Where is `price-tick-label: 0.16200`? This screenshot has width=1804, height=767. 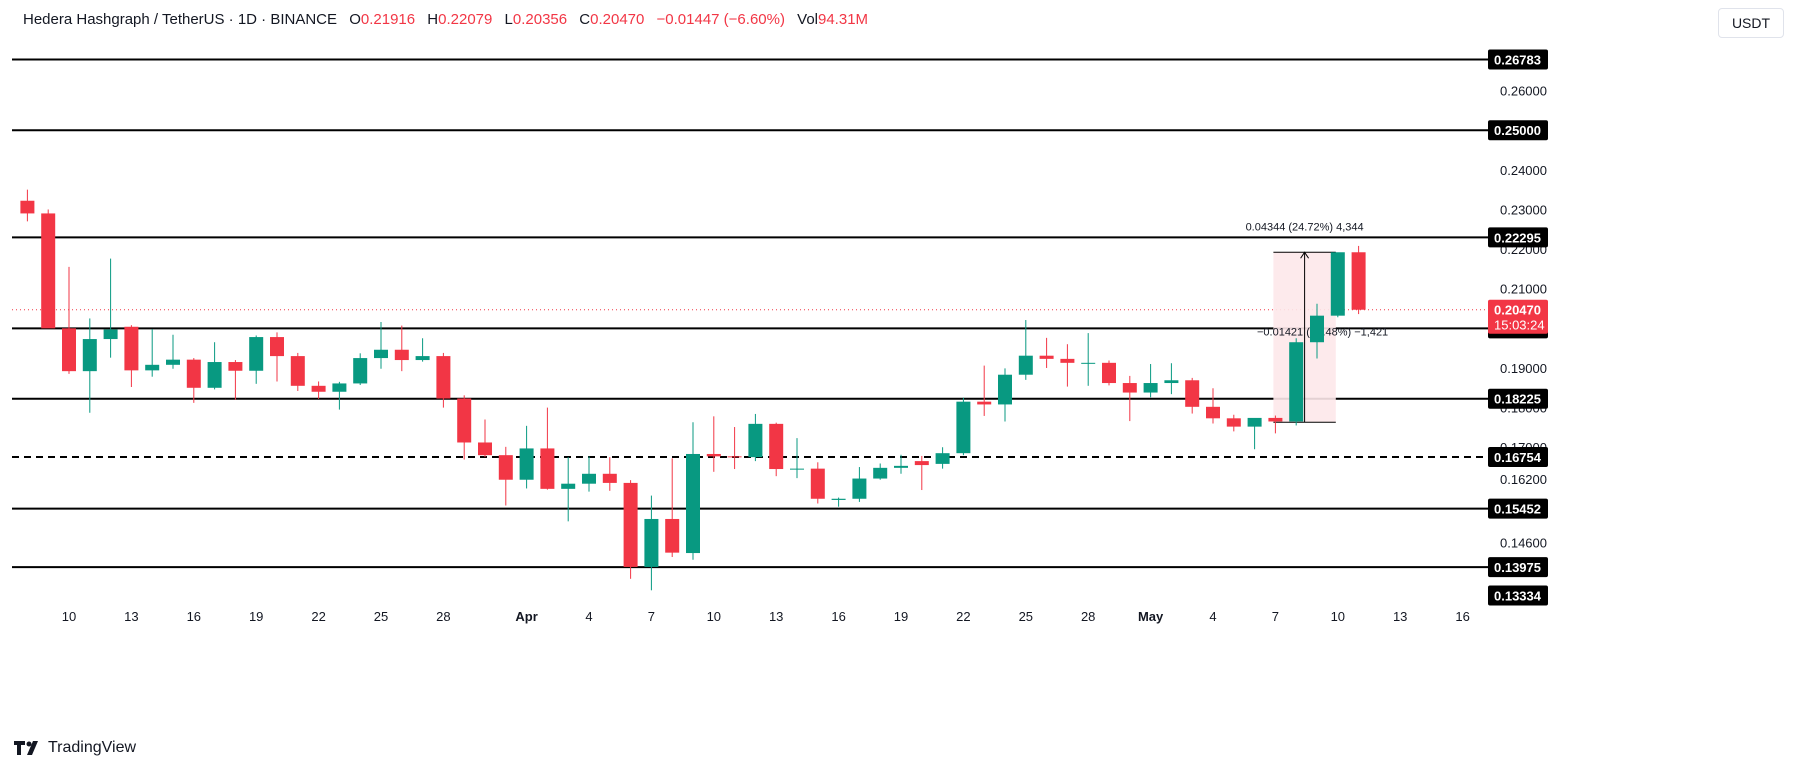
price-tick-label: 0.16200 is located at coordinates (1523, 479).